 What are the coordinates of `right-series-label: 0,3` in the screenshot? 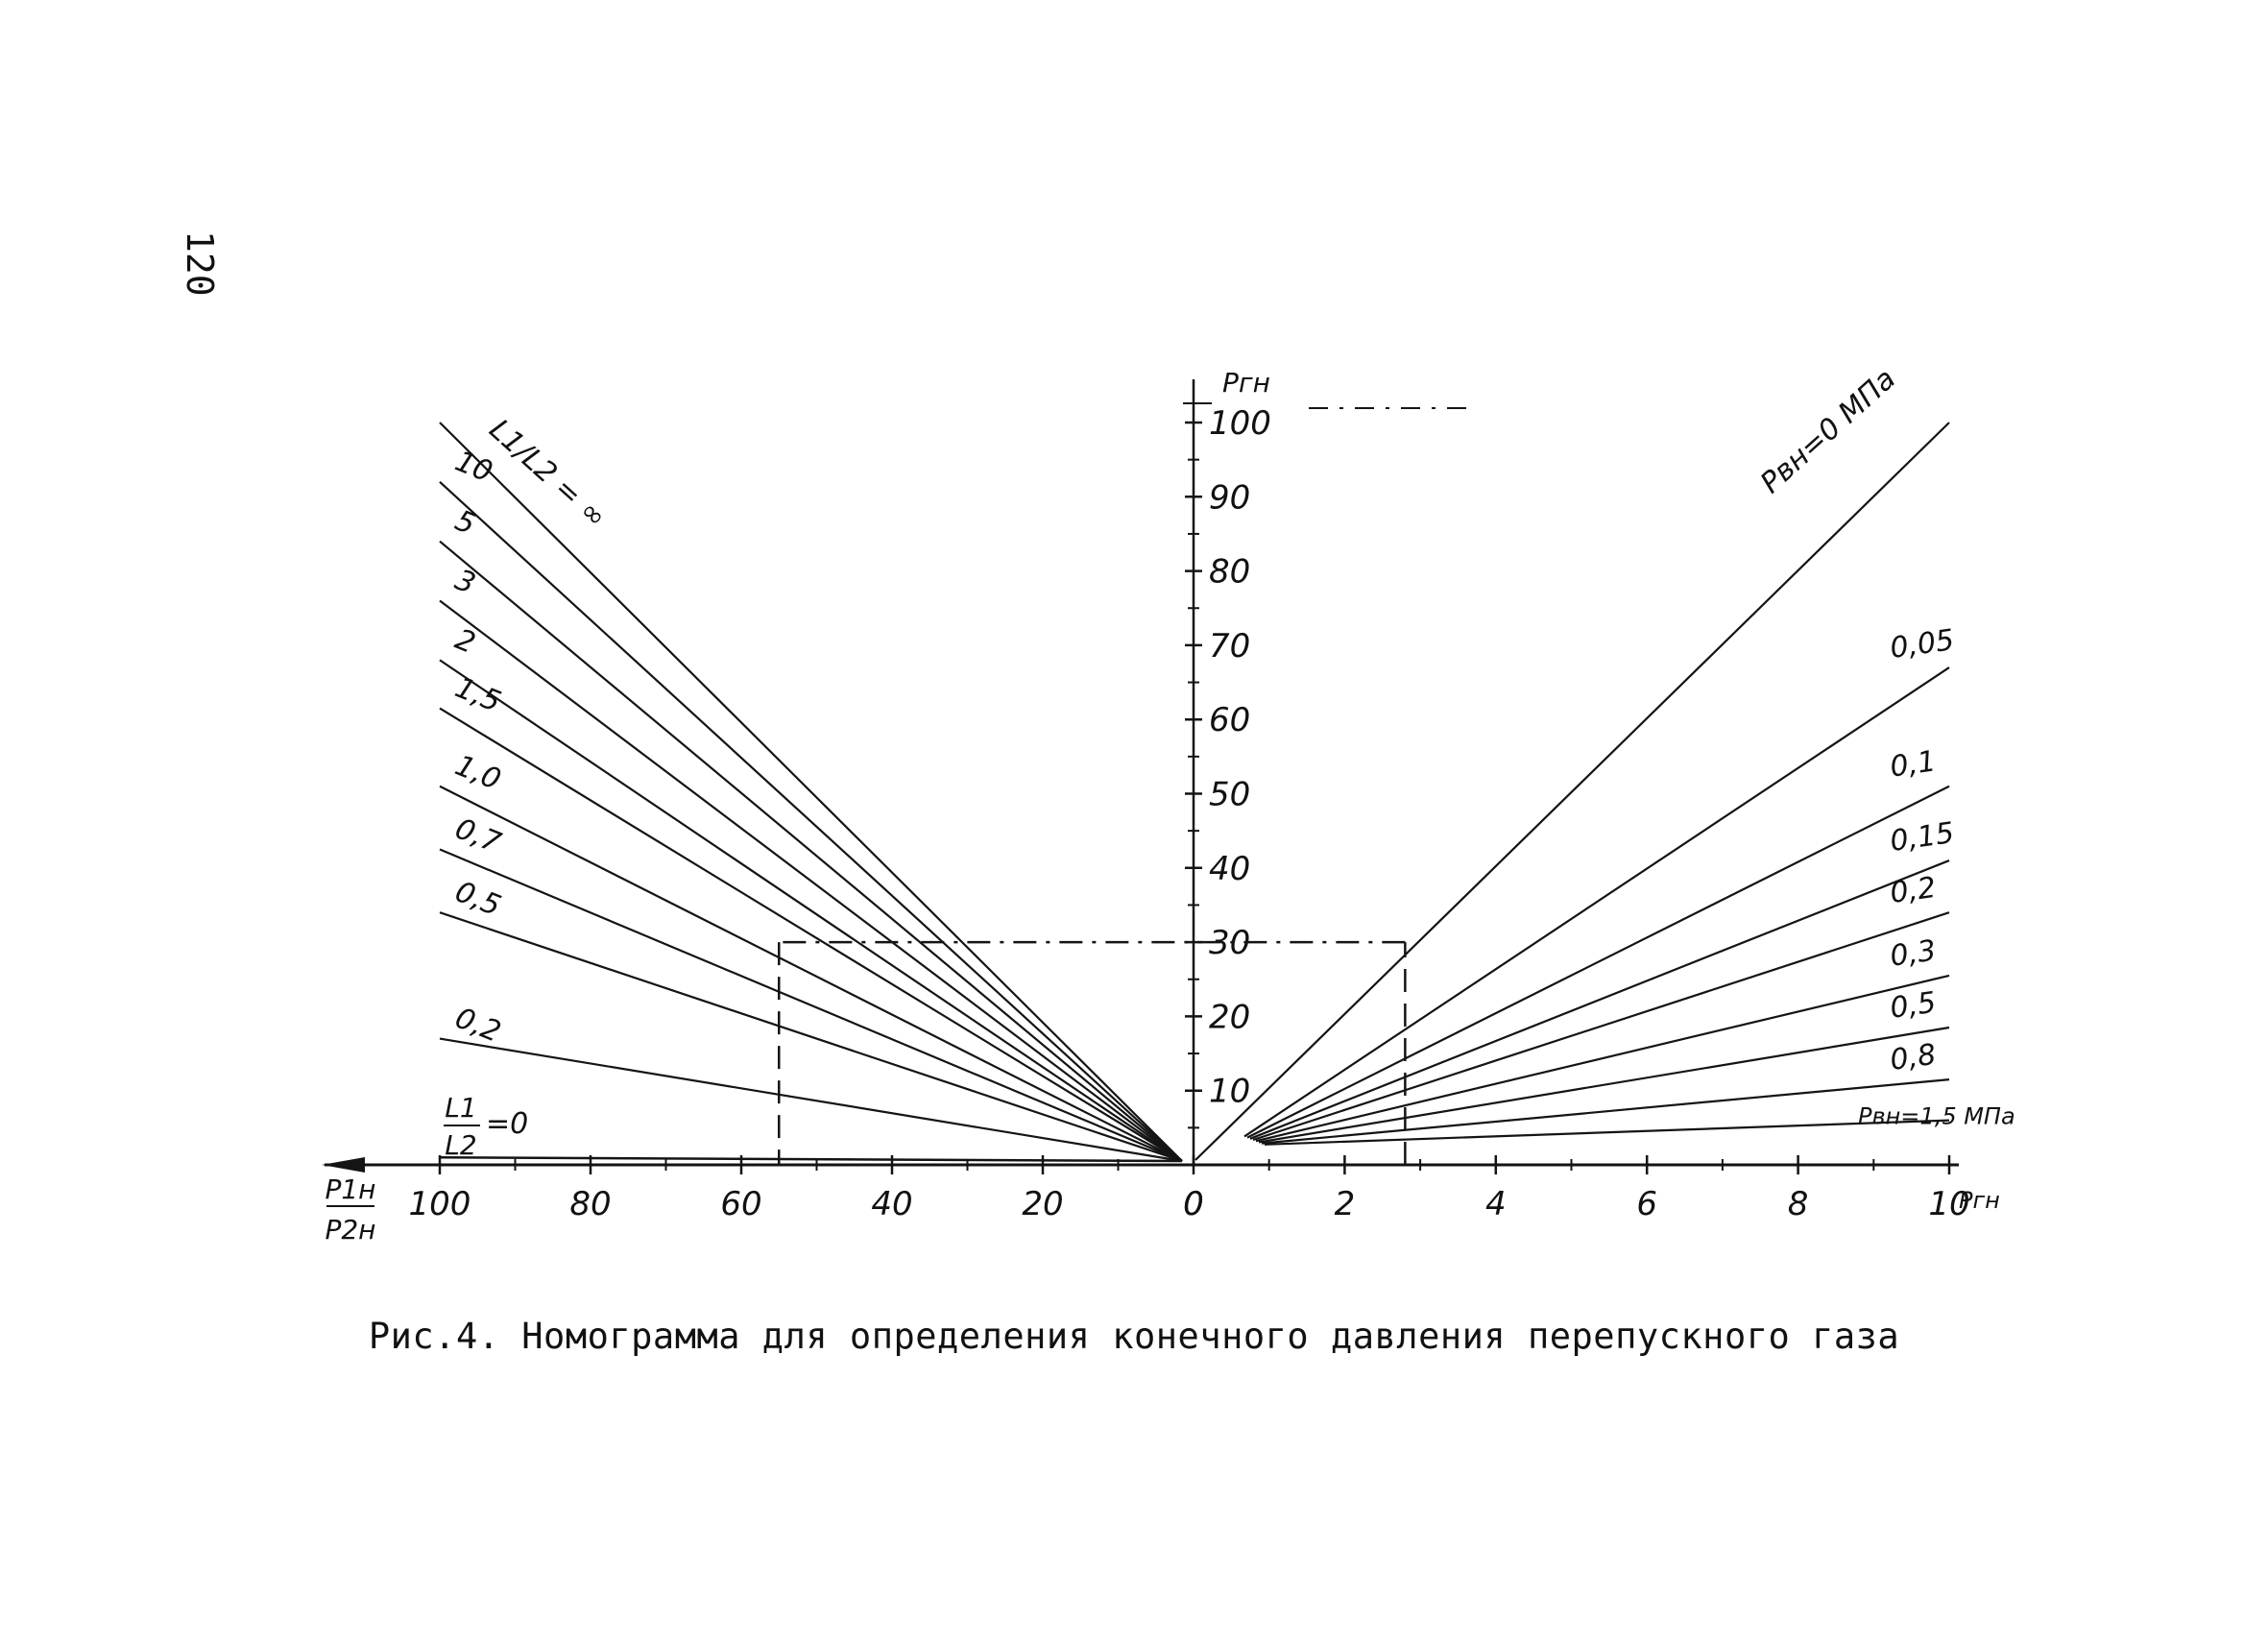 It's located at (1913, 954).